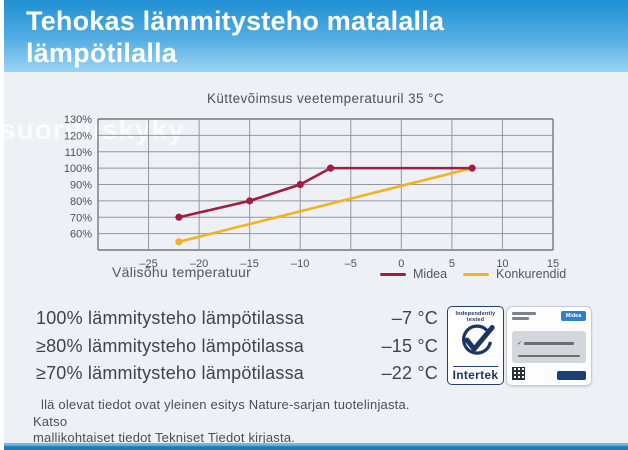 The image size is (628, 450). I want to click on stat-value: –22 °C, so click(409, 373).